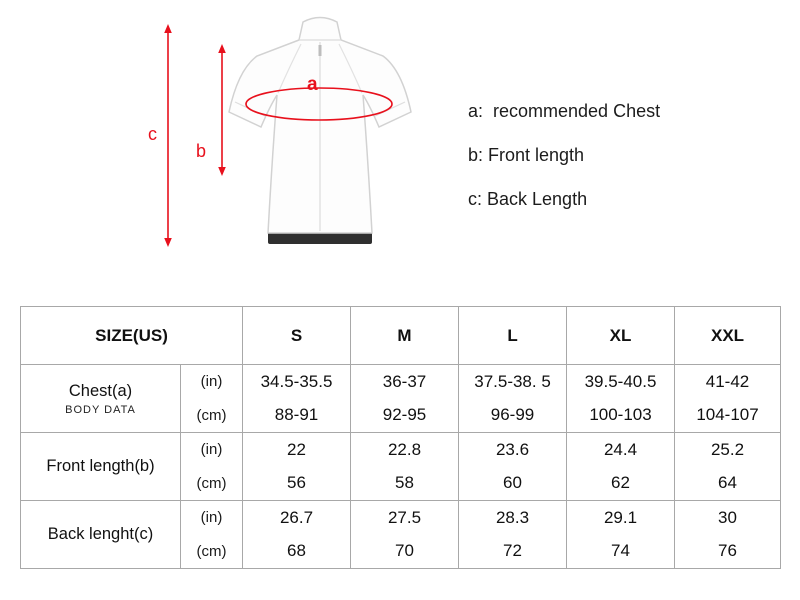 The image size is (800, 600). Describe the element at coordinates (564, 111) in the screenshot. I see `legend-chest: a: recommended Chest` at that location.